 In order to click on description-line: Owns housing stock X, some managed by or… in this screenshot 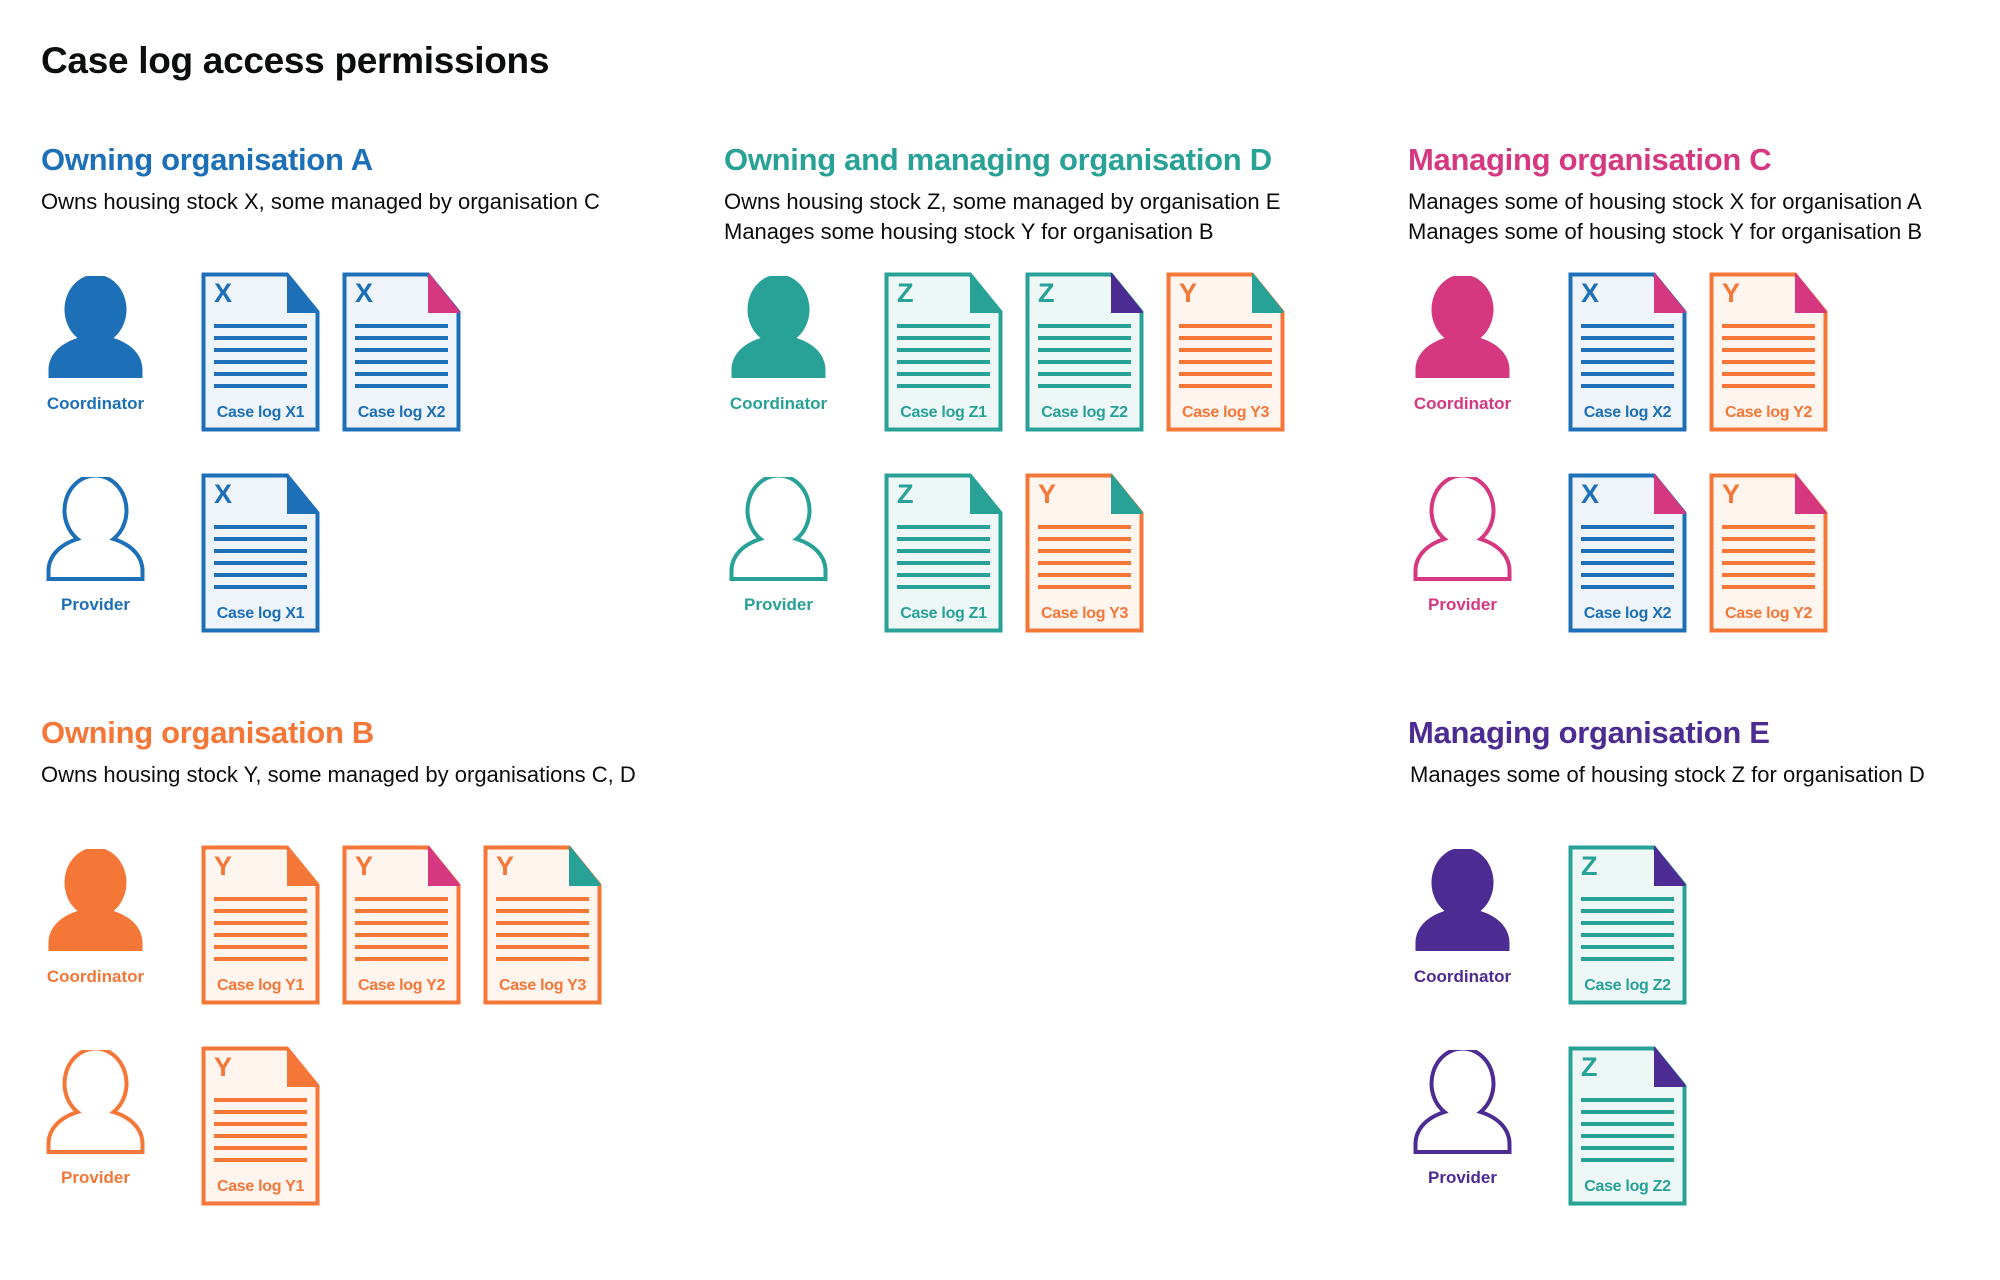, I will do `click(320, 201)`.